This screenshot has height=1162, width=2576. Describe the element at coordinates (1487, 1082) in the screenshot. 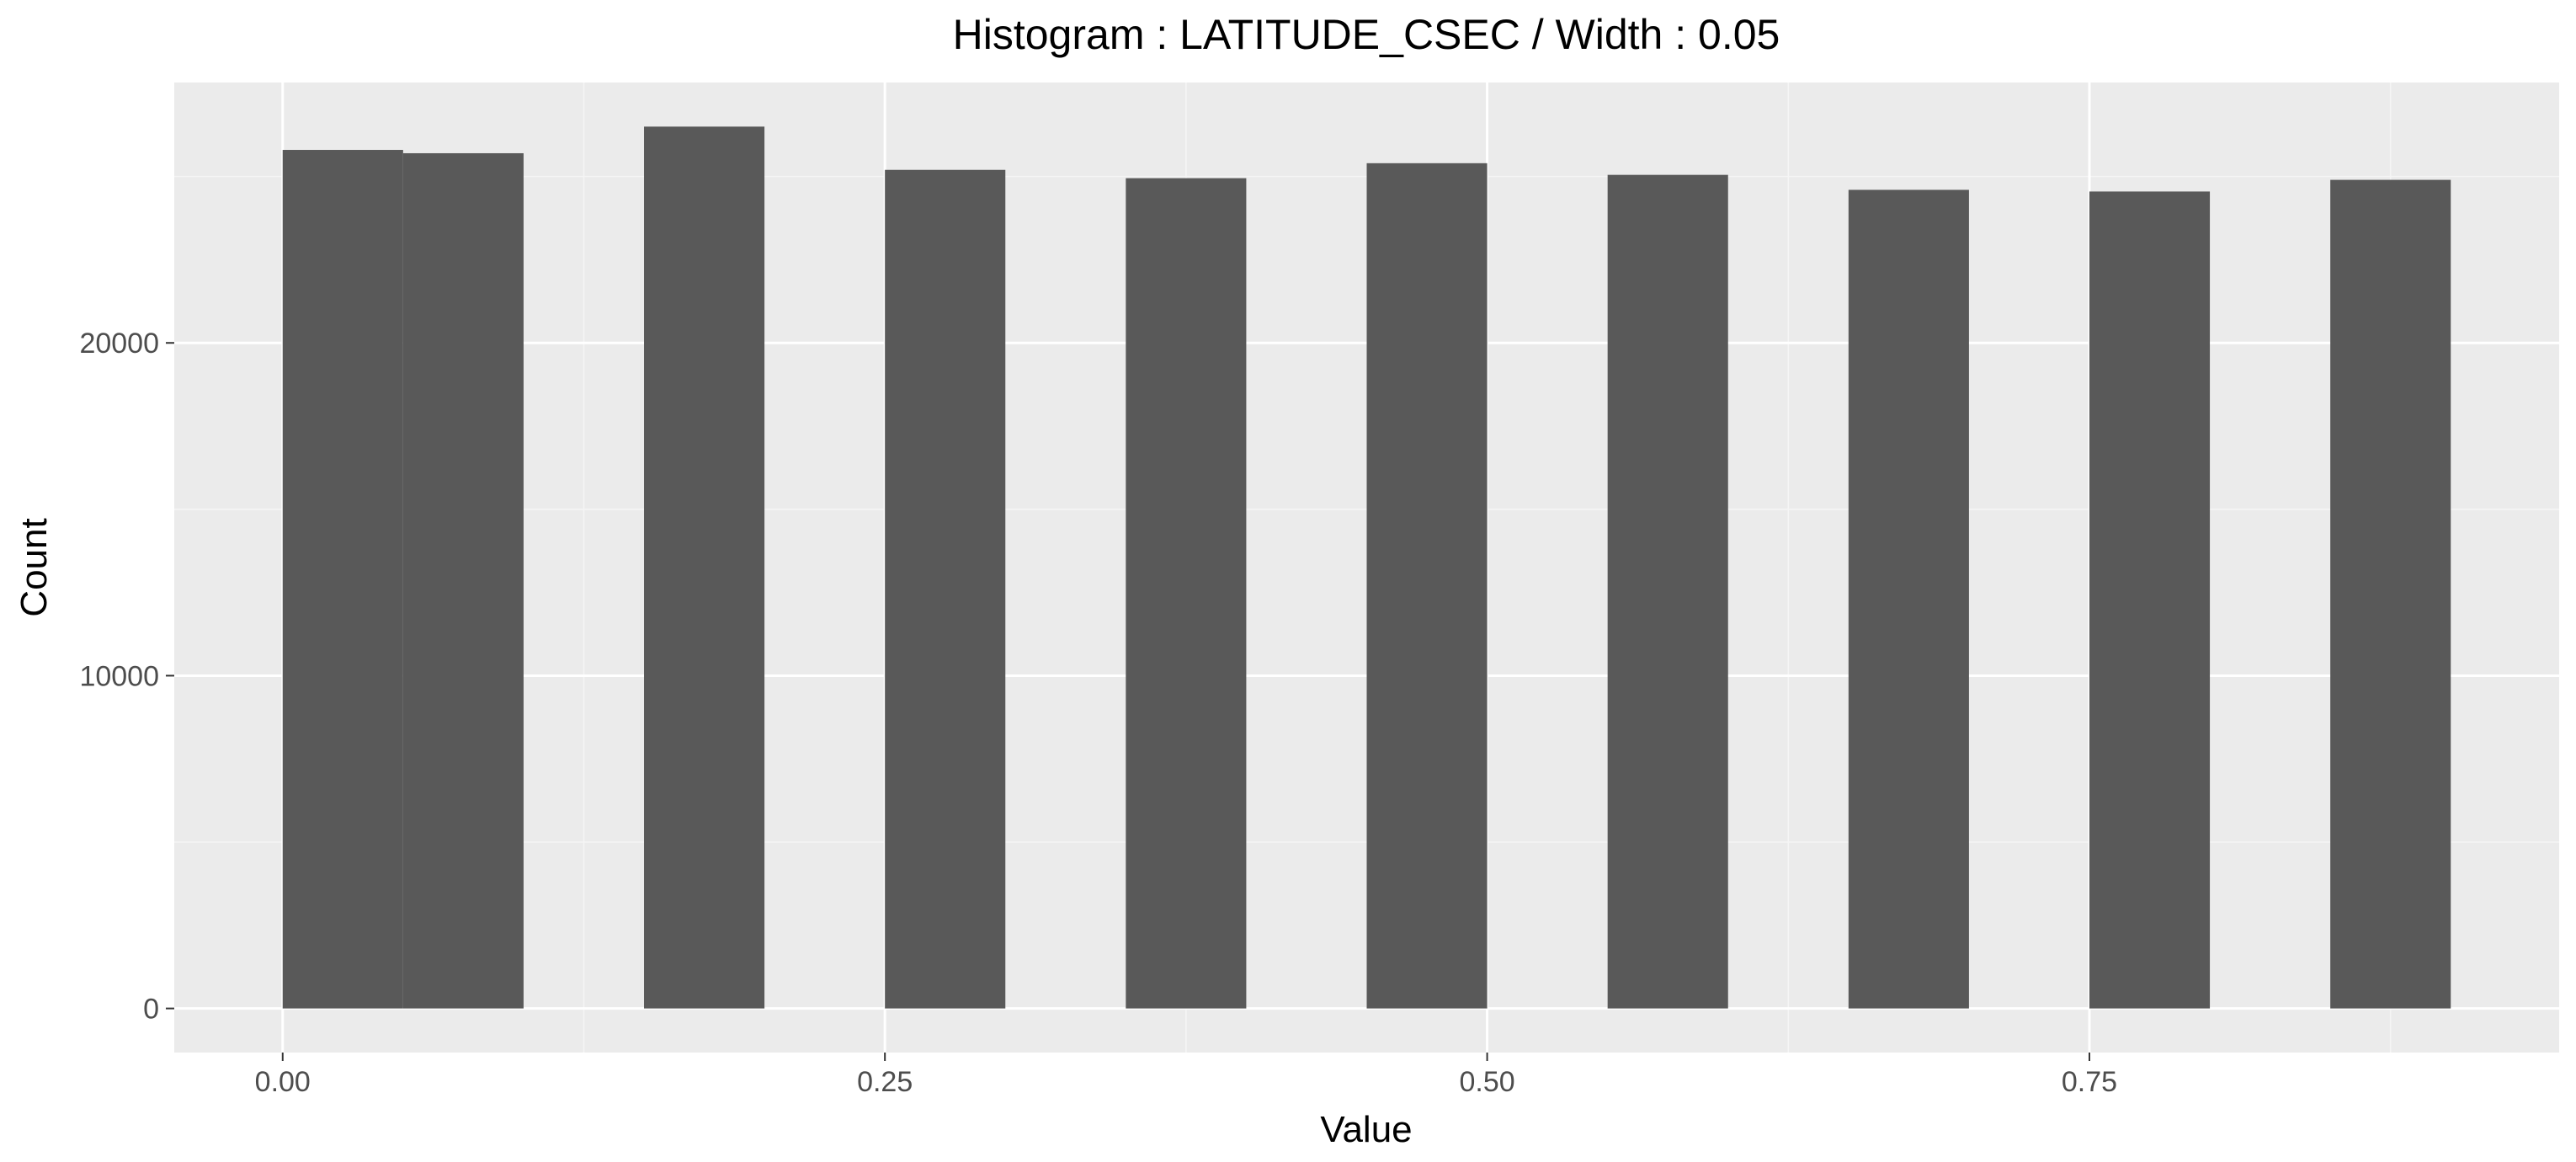

I see `x-tick-label: 0.50` at that location.